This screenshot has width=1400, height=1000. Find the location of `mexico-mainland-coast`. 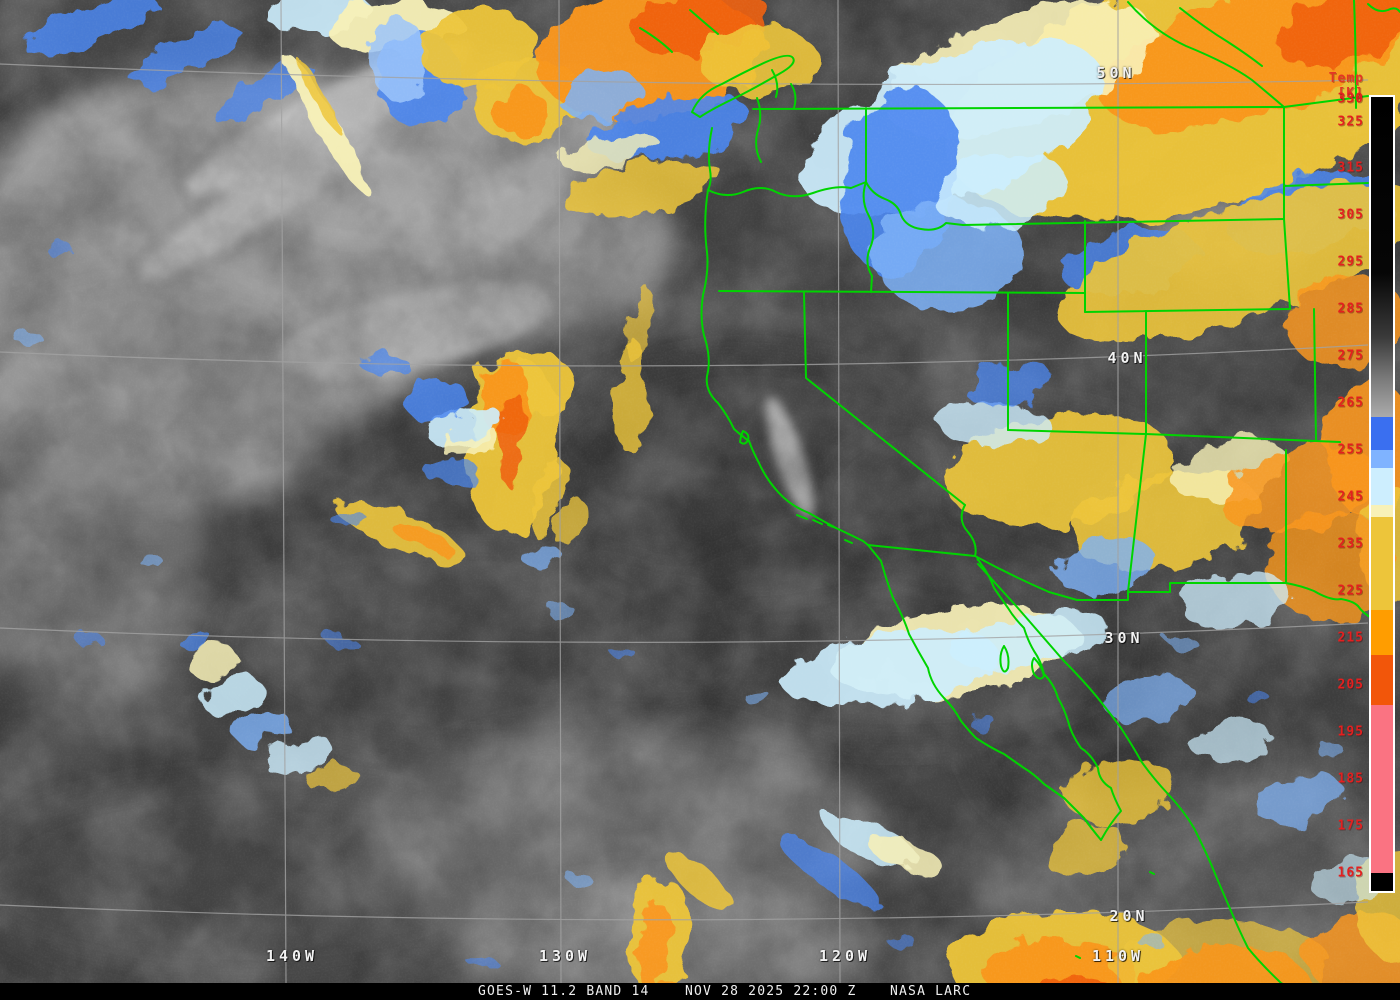

mexico-mainland-coast is located at coordinates (1130, 773).